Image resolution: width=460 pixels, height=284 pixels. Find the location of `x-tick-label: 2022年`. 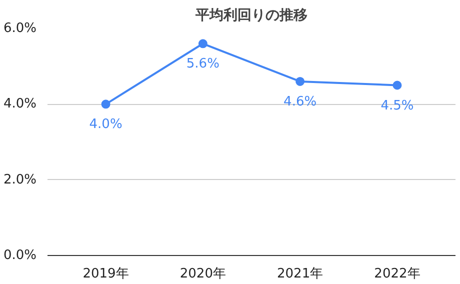

x-tick-label: 2022年 is located at coordinates (397, 274).